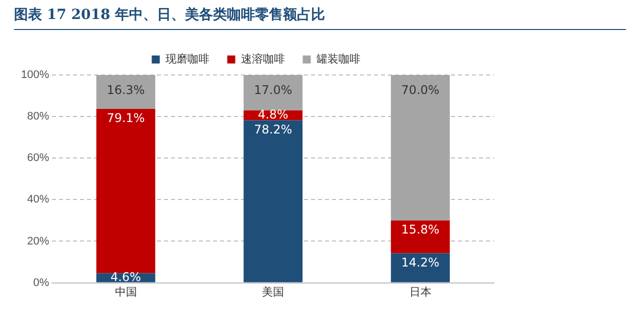 This screenshot has width=640, height=332. Describe the element at coordinates (187, 59) in the screenshot. I see `legend-label: 现磨咖啡` at that location.